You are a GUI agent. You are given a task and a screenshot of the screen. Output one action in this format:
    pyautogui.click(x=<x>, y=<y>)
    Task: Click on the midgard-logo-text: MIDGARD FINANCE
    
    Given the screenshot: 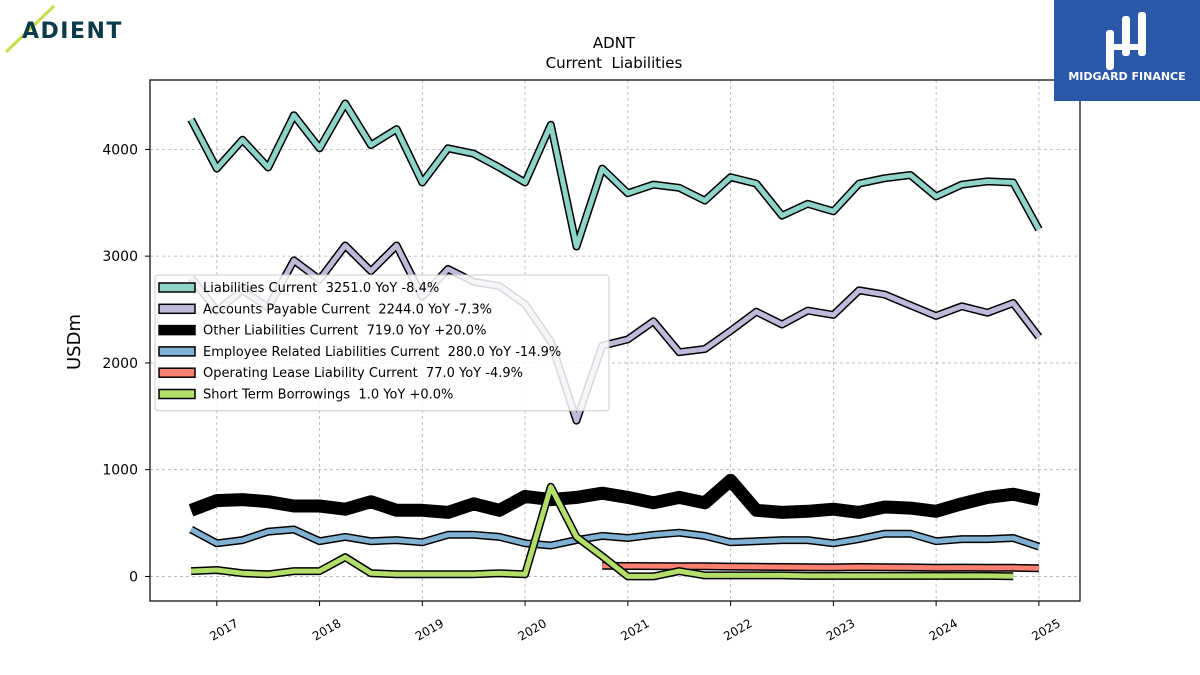 What is the action you would take?
    pyautogui.click(x=1126, y=76)
    